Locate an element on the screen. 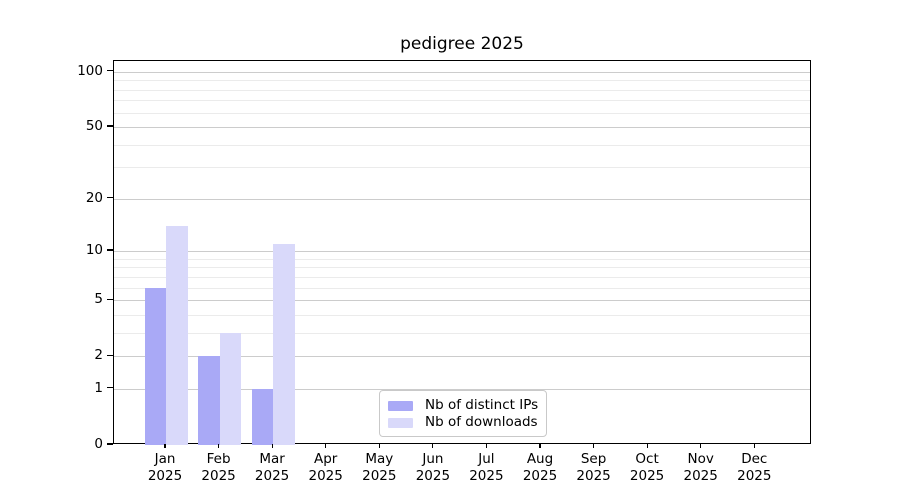 The width and height of the screenshot is (900, 500). legend-label: Nb of downloads is located at coordinates (481, 422).